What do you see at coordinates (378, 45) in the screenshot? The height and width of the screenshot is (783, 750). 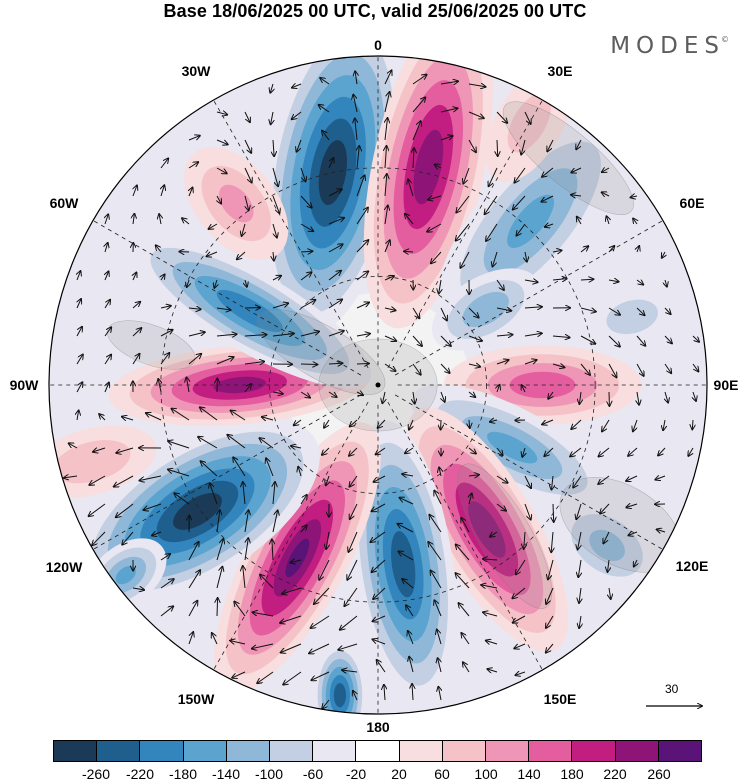 I see `longitude-label: 0` at bounding box center [378, 45].